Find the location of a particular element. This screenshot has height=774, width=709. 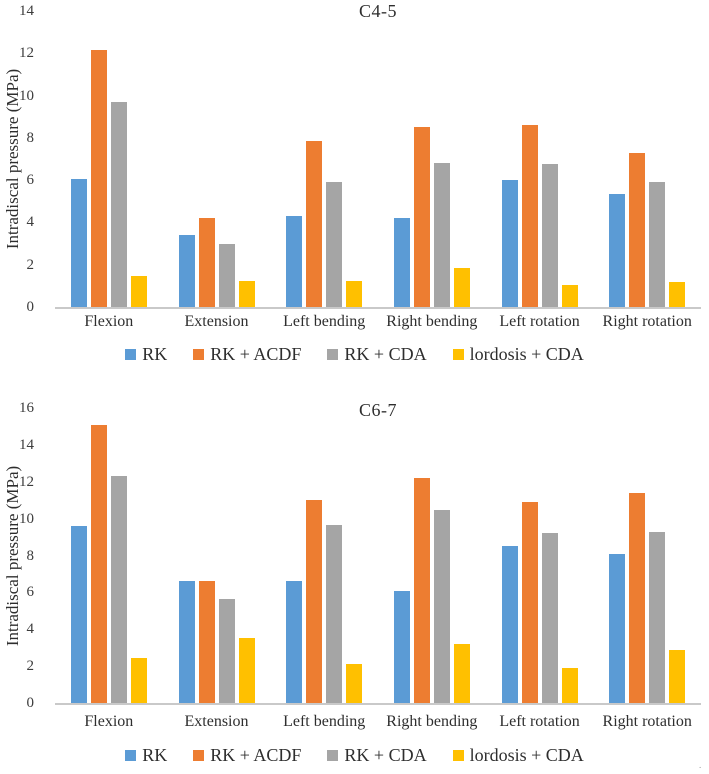

category-label-left-rotation: Left rotation is located at coordinates (539, 321).